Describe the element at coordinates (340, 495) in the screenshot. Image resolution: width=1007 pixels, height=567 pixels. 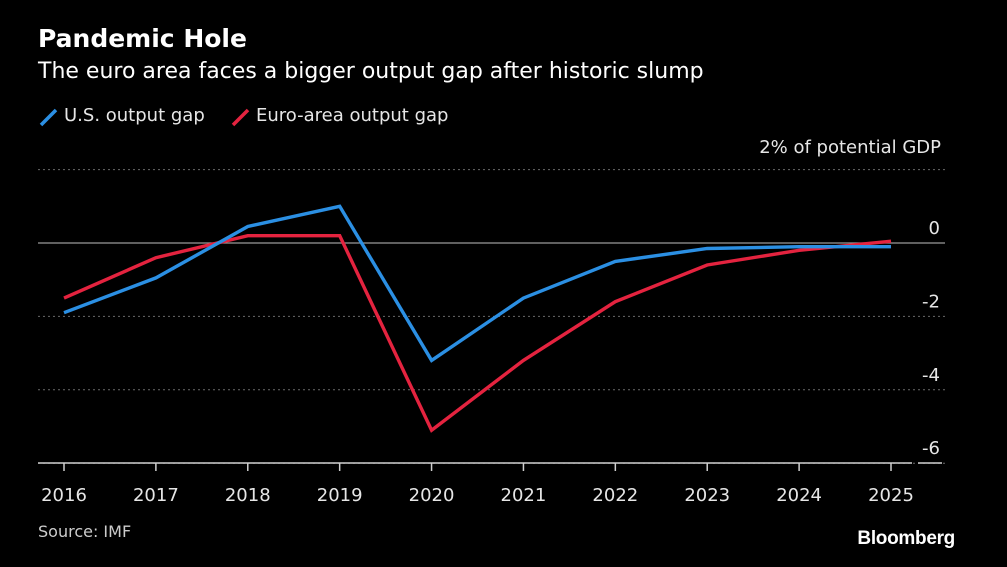
I see `x-tick-label: 2019` at that location.